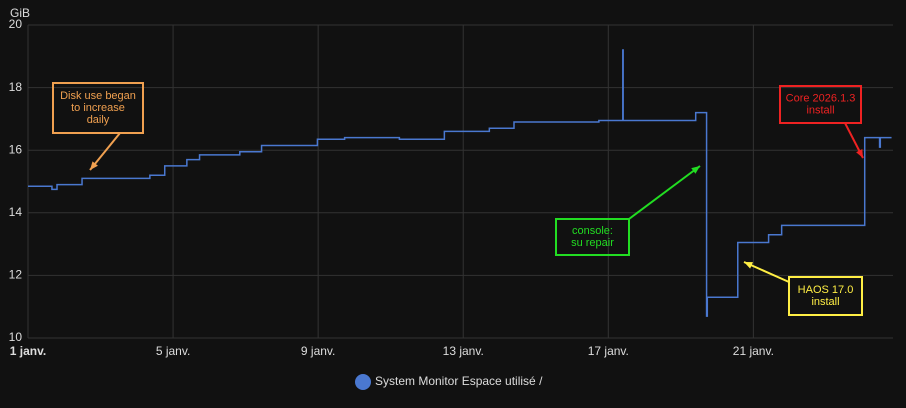 This screenshot has height=408, width=906. Describe the element at coordinates (318, 351) in the screenshot. I see `x-tick-label: 9 janv.` at that location.